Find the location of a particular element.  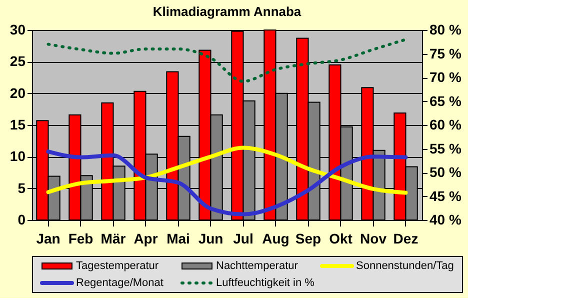

legend-label: Tagestemperatur is located at coordinates (117, 266).